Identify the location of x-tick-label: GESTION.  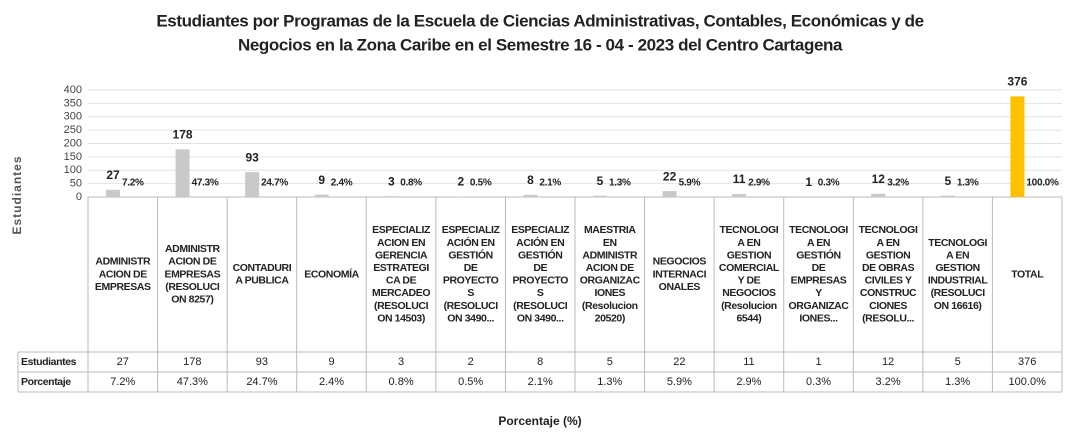
(957, 268).